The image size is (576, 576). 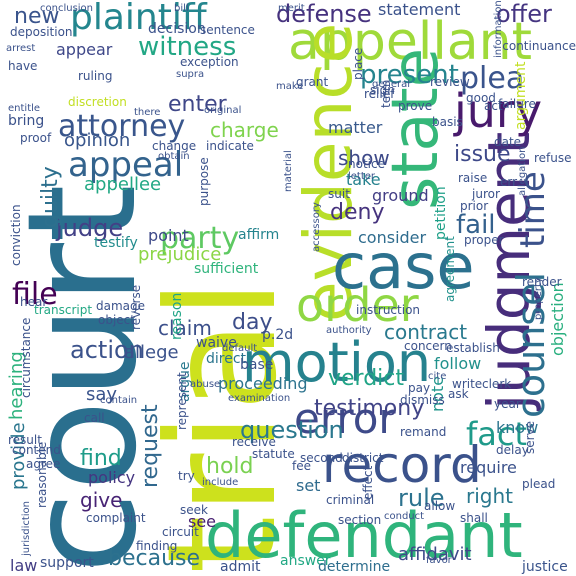 I want to click on word-new: new, so click(x=37, y=16).